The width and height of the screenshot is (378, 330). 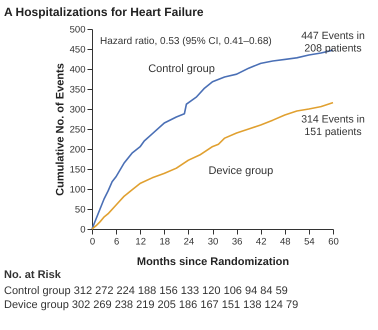 I want to click on y-tick-label: 350, so click(x=78, y=90).